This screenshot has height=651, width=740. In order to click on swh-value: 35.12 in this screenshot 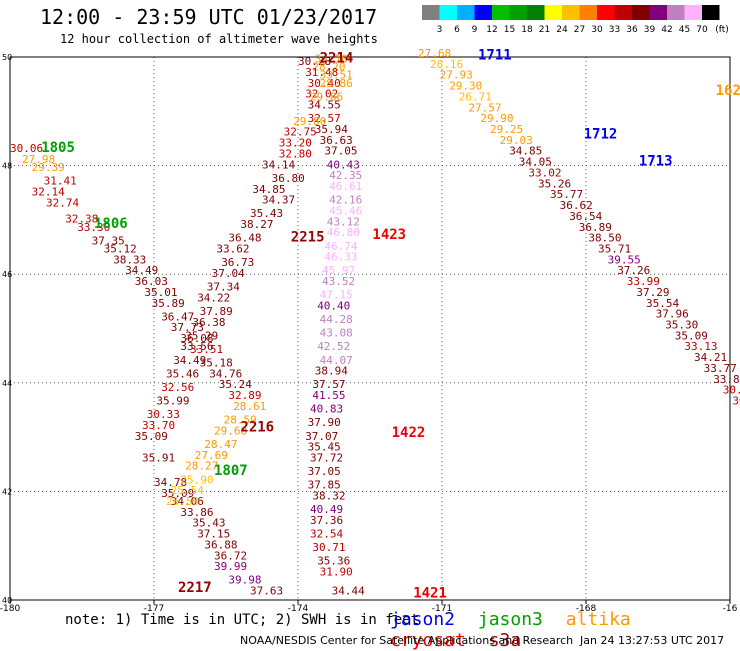, I will do `click(120, 248)`.